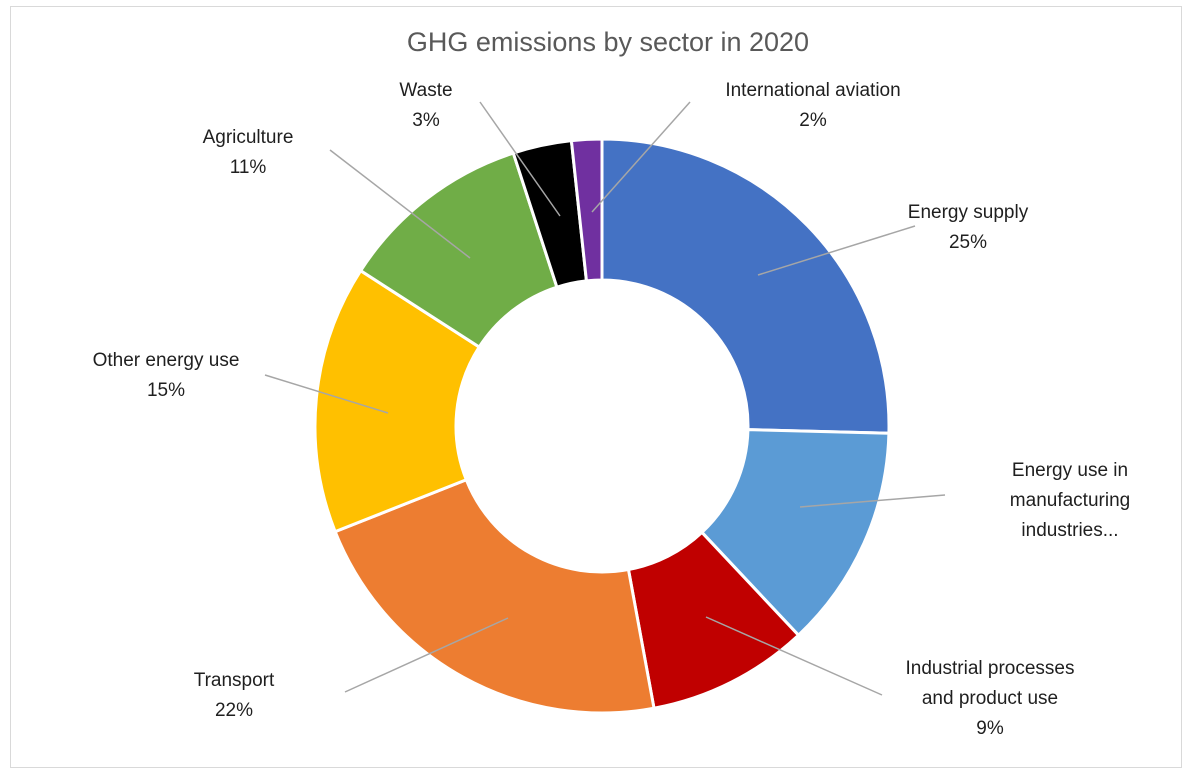 Image resolution: width=1194 pixels, height=776 pixels. I want to click on data-label-3: Transport 22%, so click(234, 695).